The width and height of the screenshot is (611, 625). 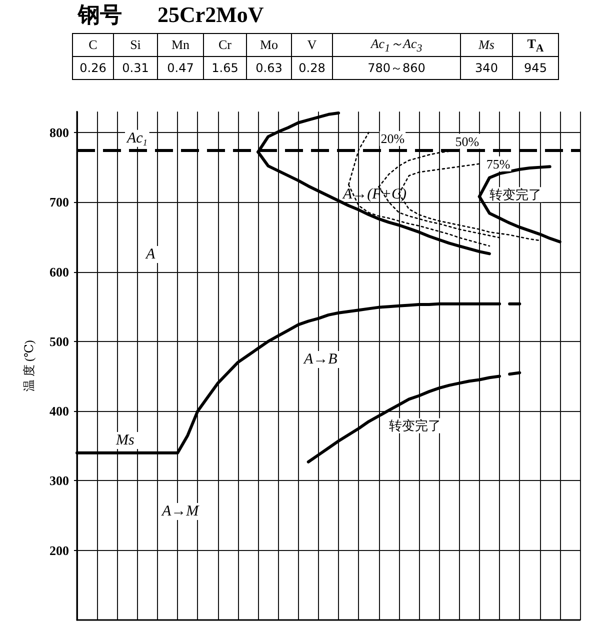 I want to click on text: 0.63, so click(x=269, y=68).